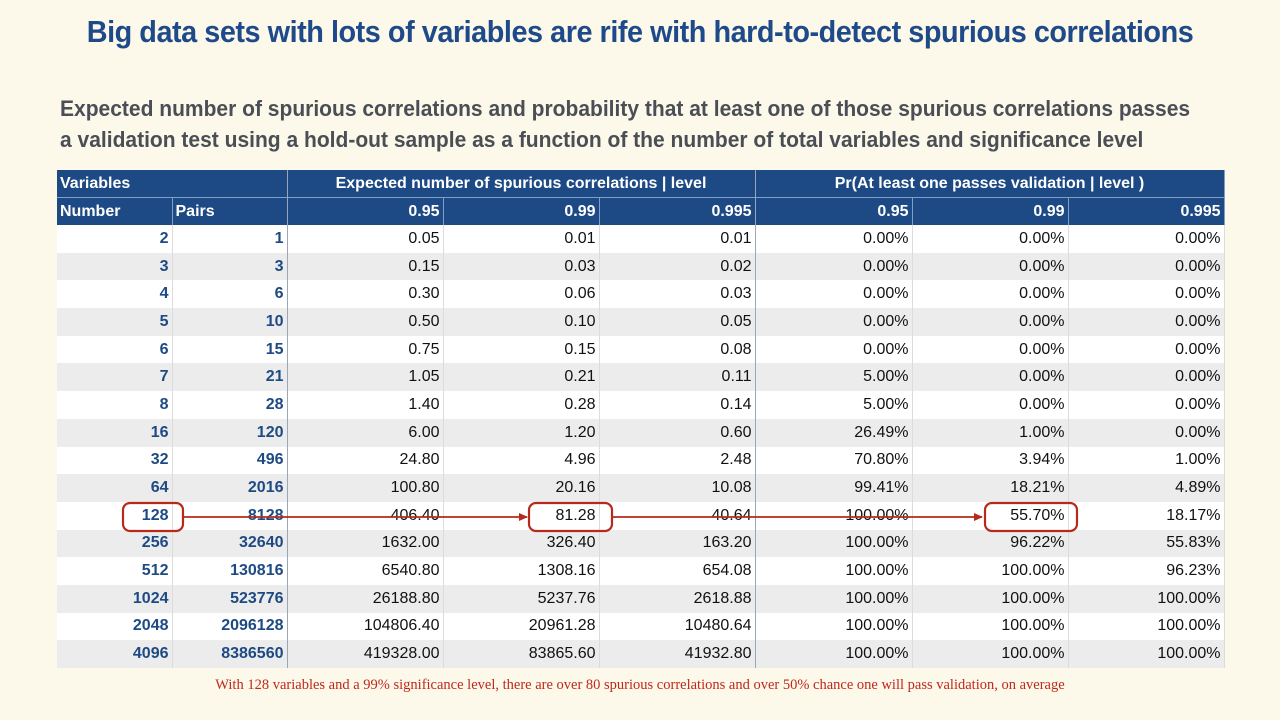 The height and width of the screenshot is (720, 1280). What do you see at coordinates (230, 239) in the screenshot?
I see `cell-pairs: 1` at bounding box center [230, 239].